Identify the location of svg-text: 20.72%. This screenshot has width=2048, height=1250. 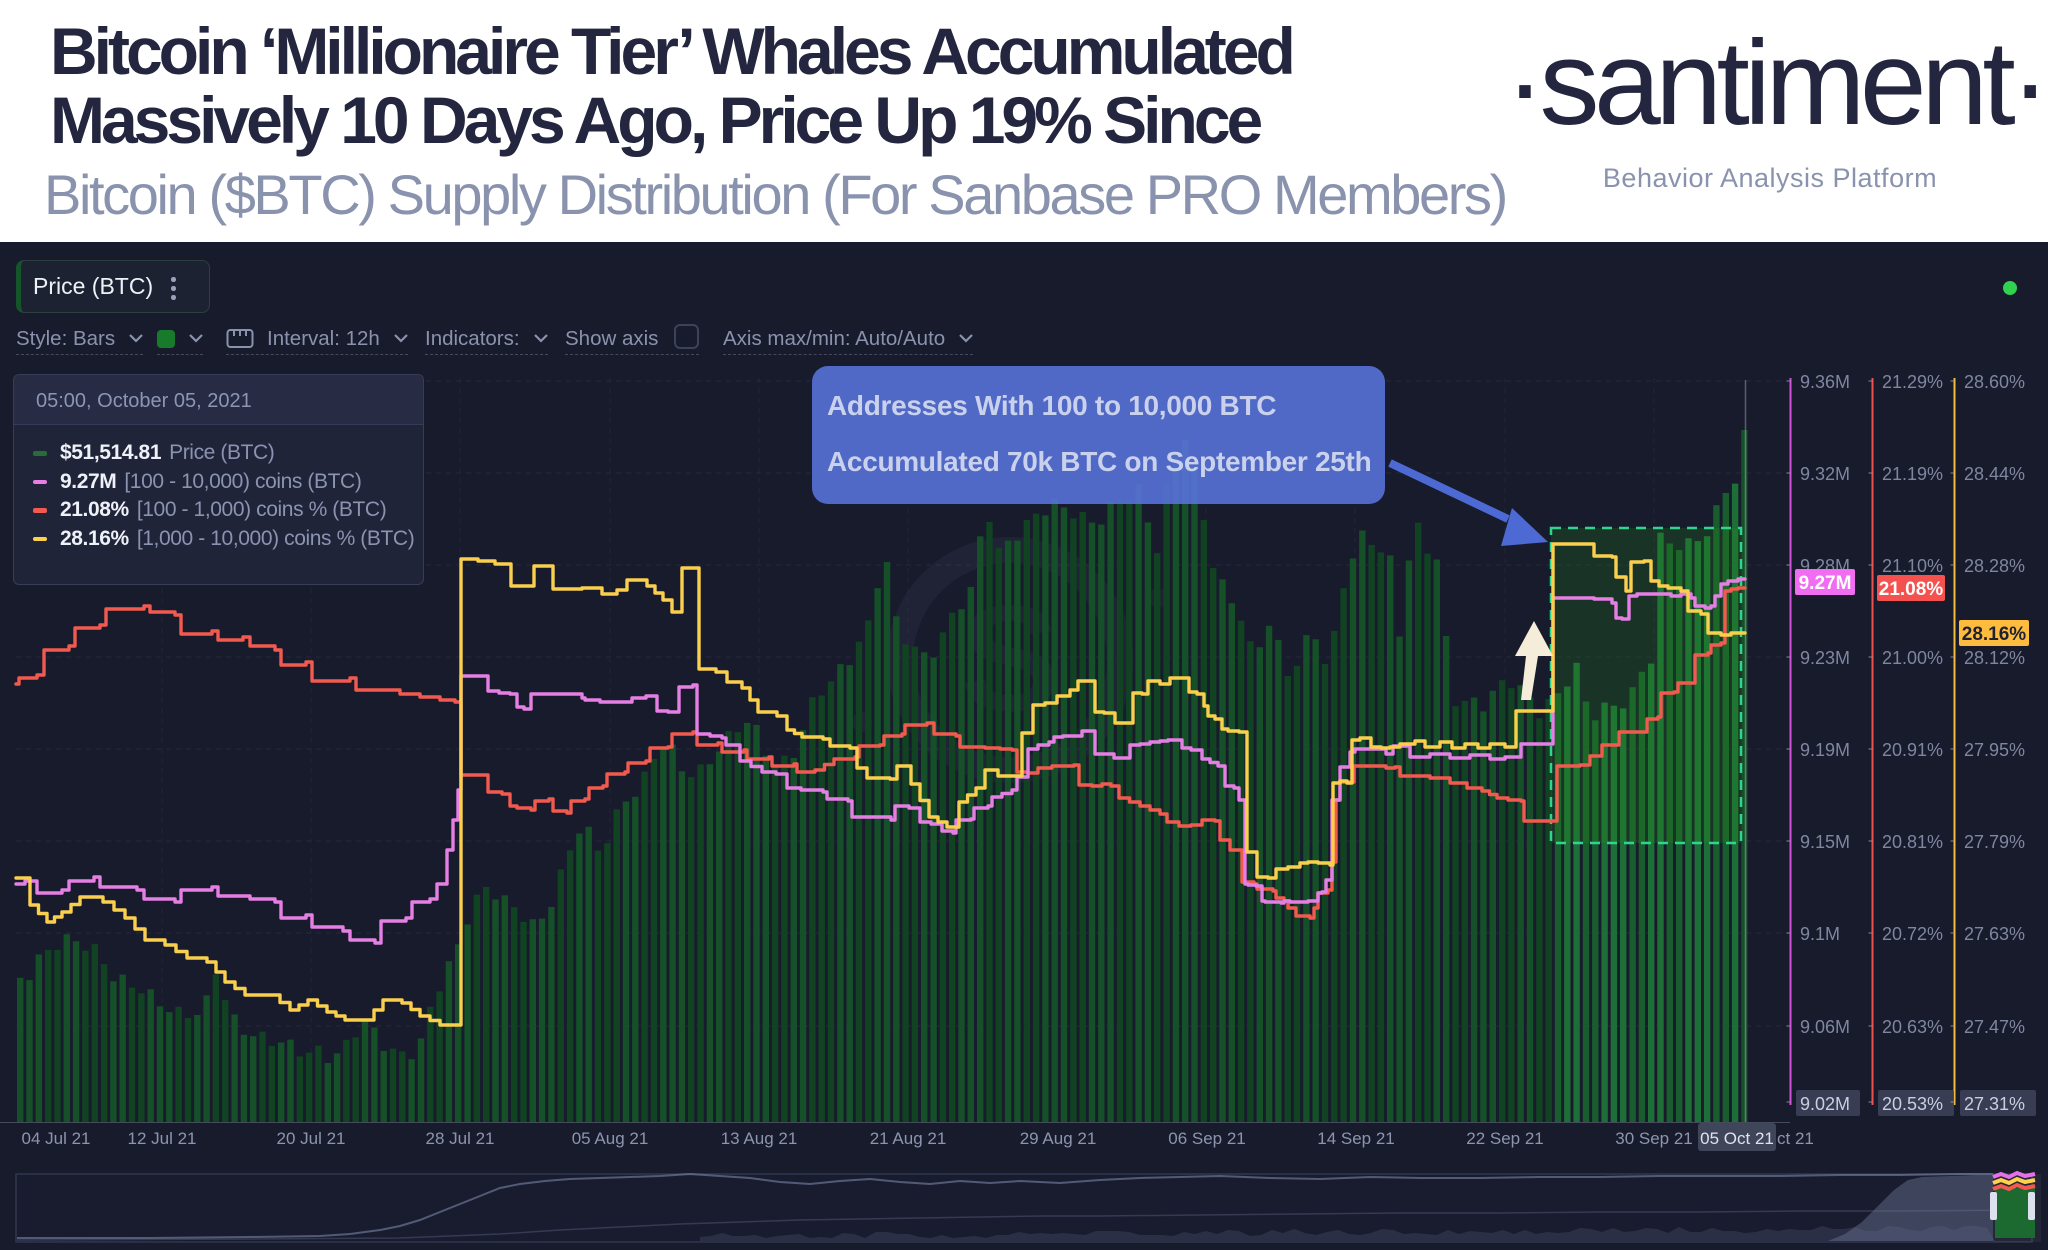
(1912, 934).